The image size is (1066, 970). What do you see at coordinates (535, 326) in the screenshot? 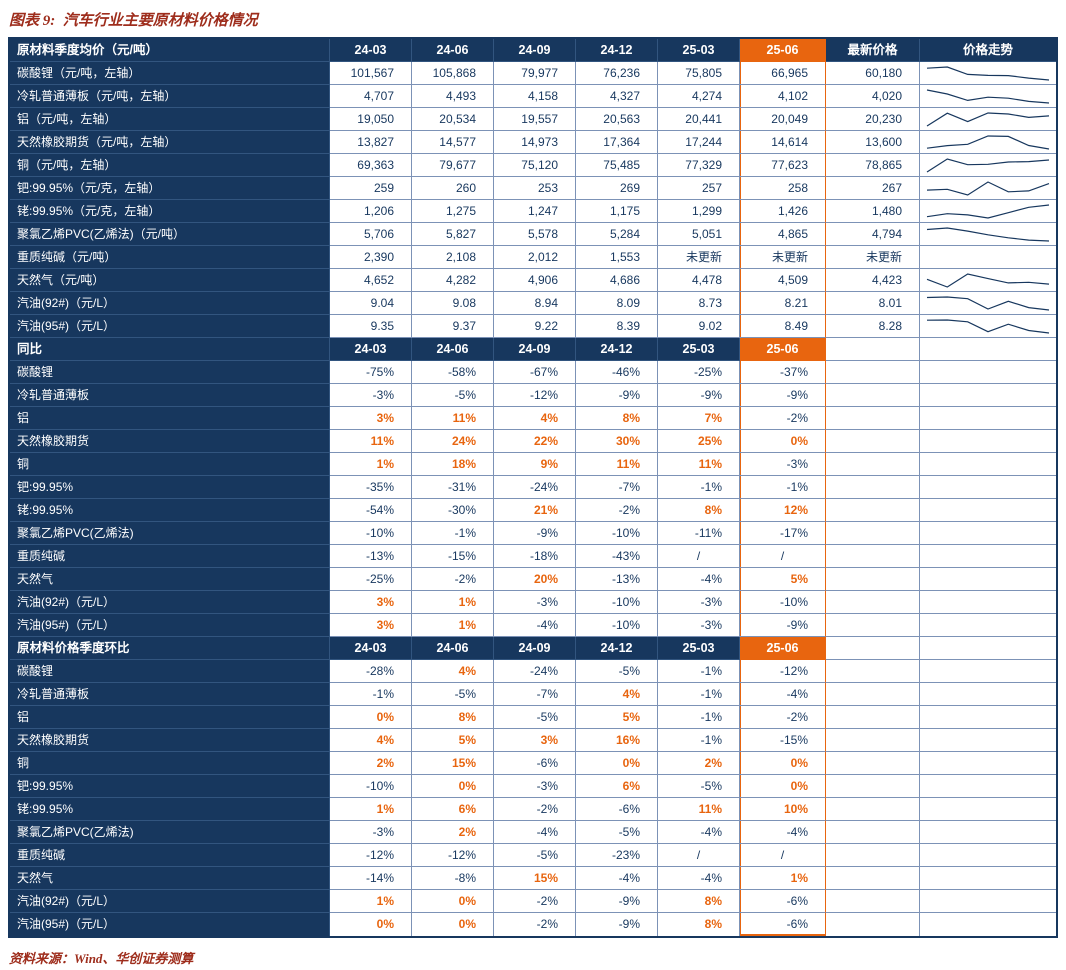
I see `value-cell: 9.22` at bounding box center [535, 326].